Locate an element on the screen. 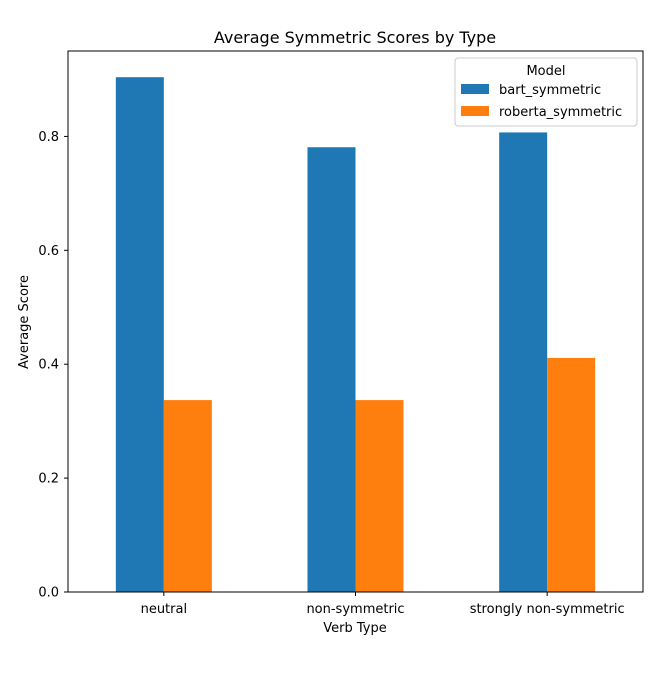 The width and height of the screenshot is (659, 674). y-axis-ticks: 0.0 0.2 0.4 0.6 0.8 is located at coordinates (53, 365).